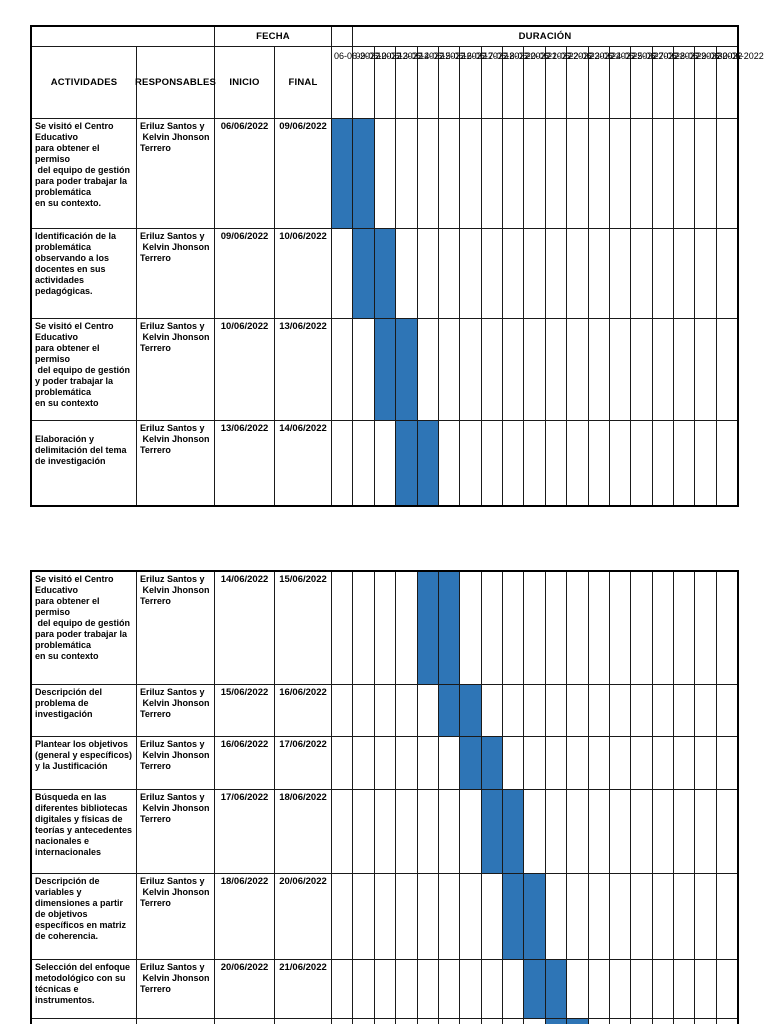 This screenshot has width=768, height=1024. What do you see at coordinates (506, 56) in the screenshot?
I see `timeline-date-label: 17-06-2022` at bounding box center [506, 56].